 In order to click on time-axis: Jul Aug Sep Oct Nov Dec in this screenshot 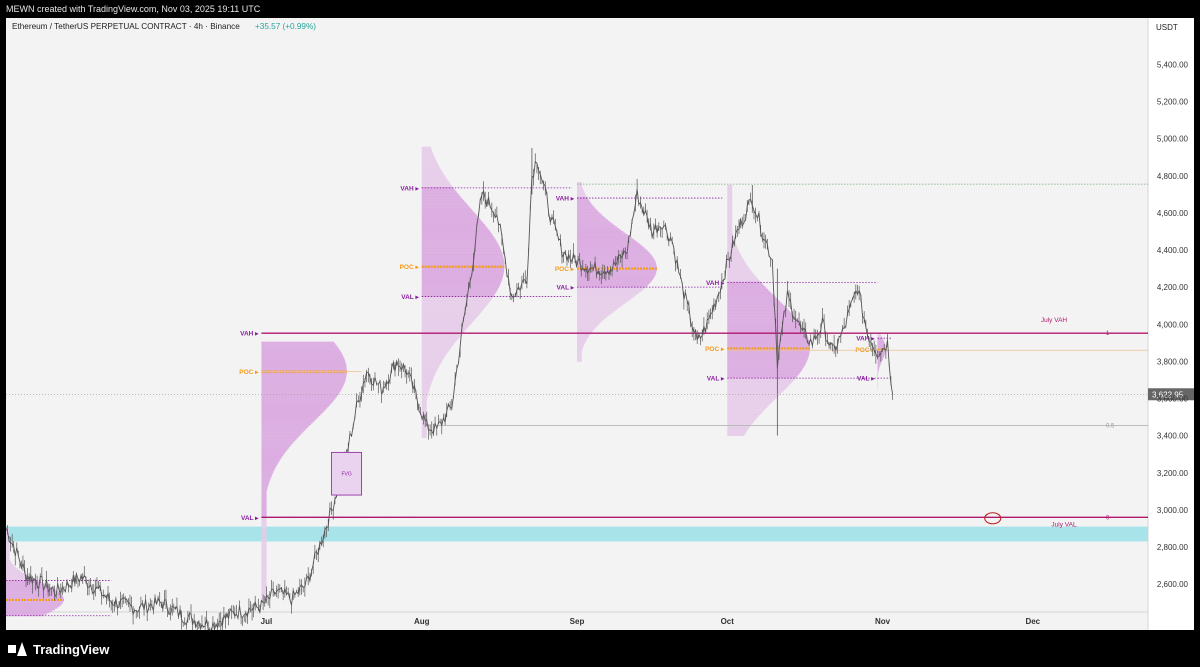, I will do `click(651, 621)`.